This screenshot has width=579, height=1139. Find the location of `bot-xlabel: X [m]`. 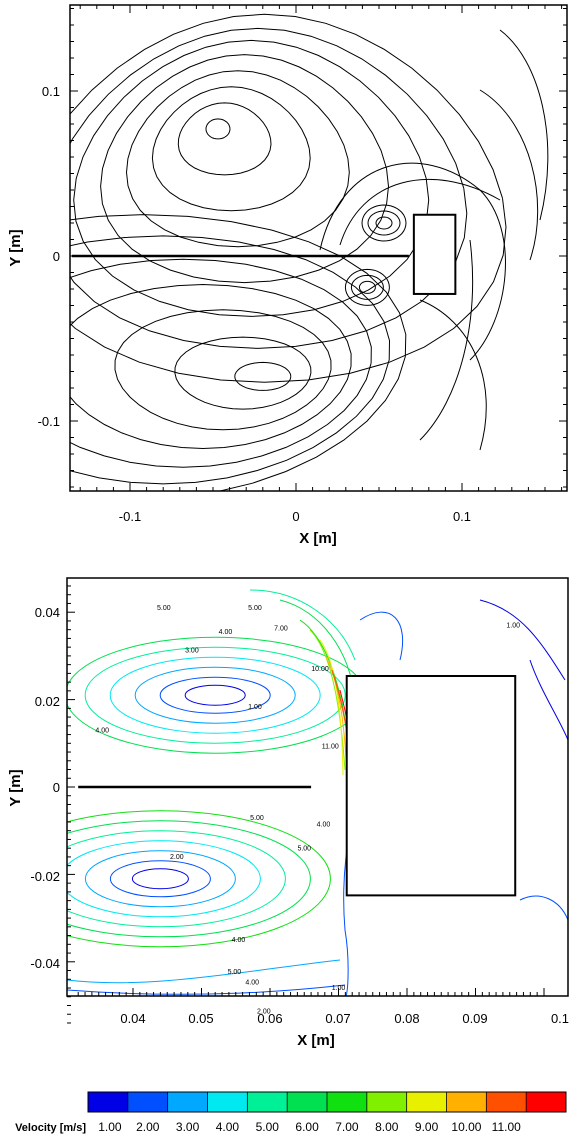

bot-xlabel: X [m] is located at coordinates (316, 1040).